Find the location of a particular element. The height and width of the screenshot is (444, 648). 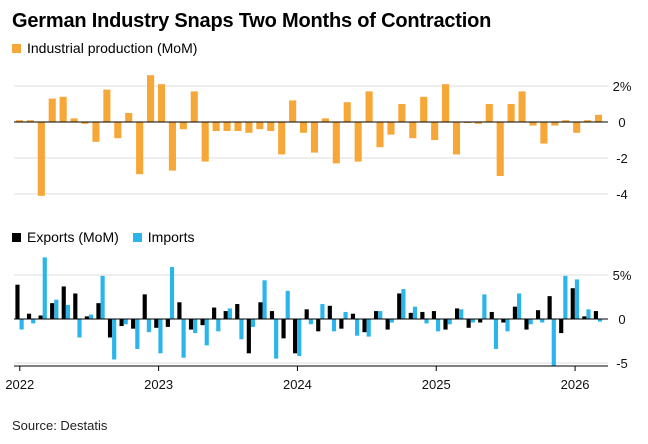

production-ytick-label: 0 is located at coordinates (621, 122).